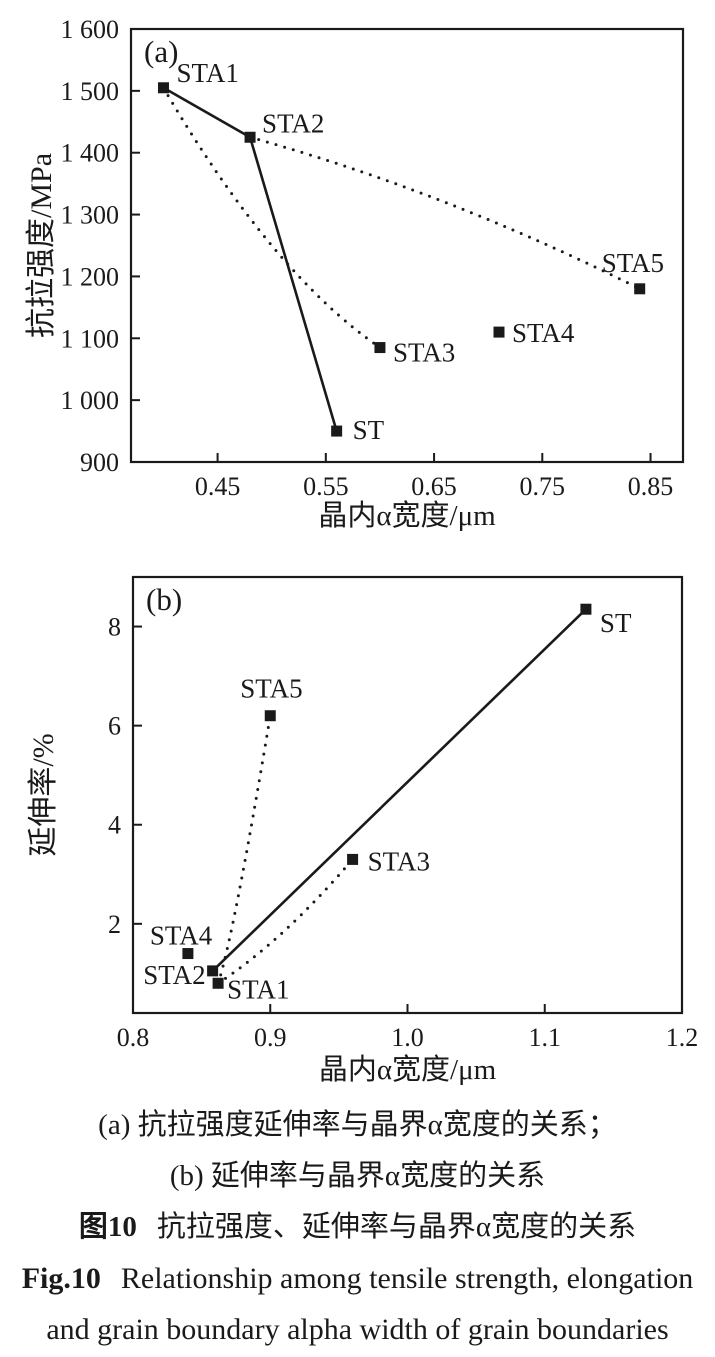  I want to click on x-tick-label-a: 0.65, so click(434, 486).